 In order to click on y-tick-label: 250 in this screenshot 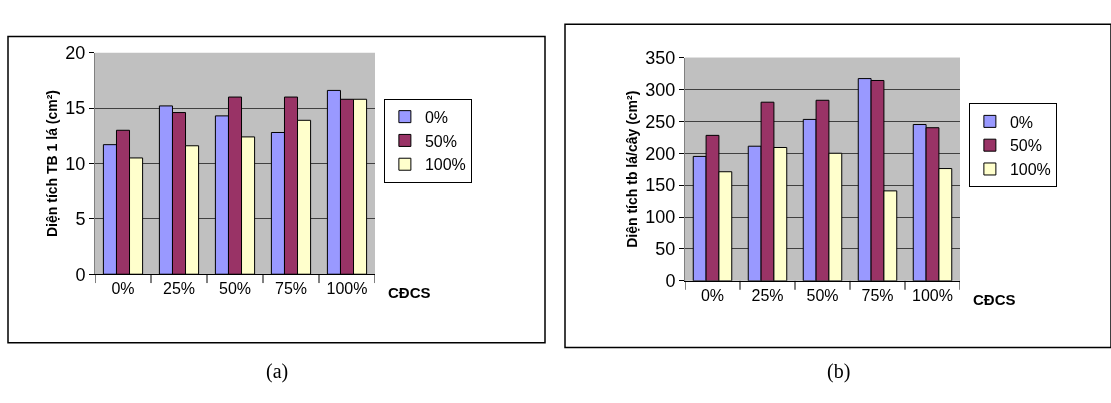, I will do `click(660, 121)`.